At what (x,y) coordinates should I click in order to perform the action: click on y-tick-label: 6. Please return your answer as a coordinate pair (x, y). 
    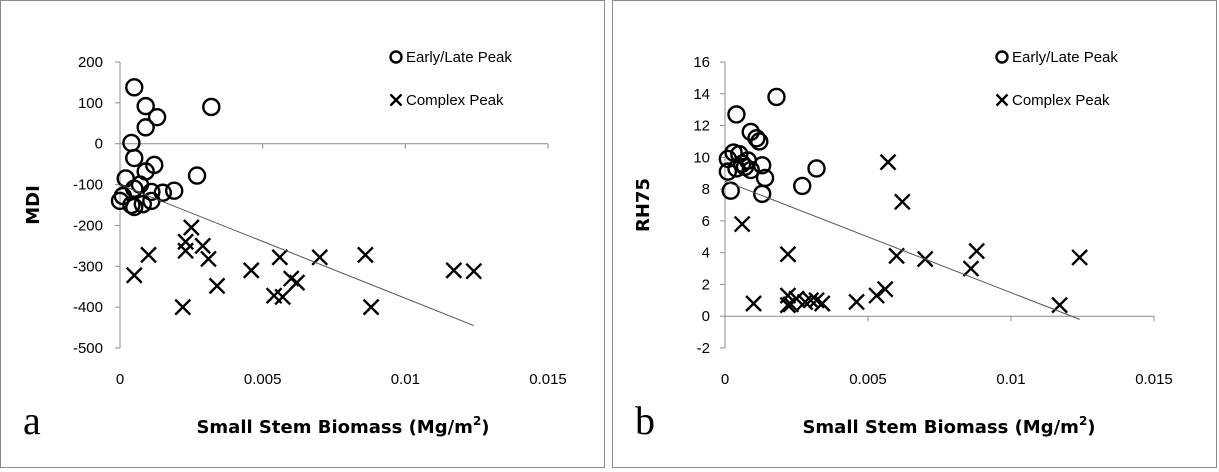
    Looking at the image, I should click on (706, 221).